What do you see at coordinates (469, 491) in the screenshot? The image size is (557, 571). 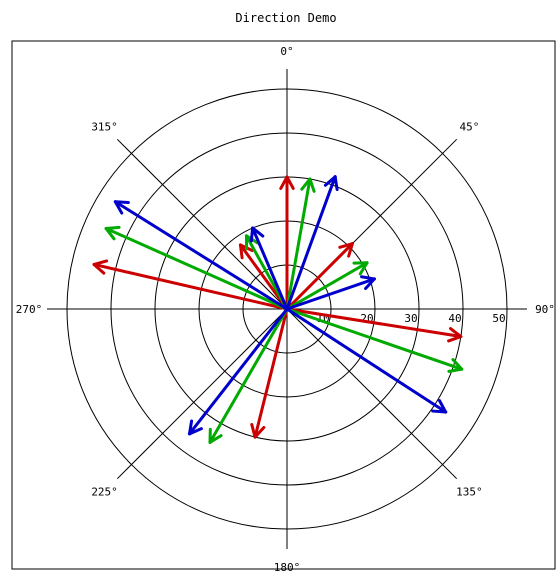 I see `angle-label: 135°` at bounding box center [469, 491].